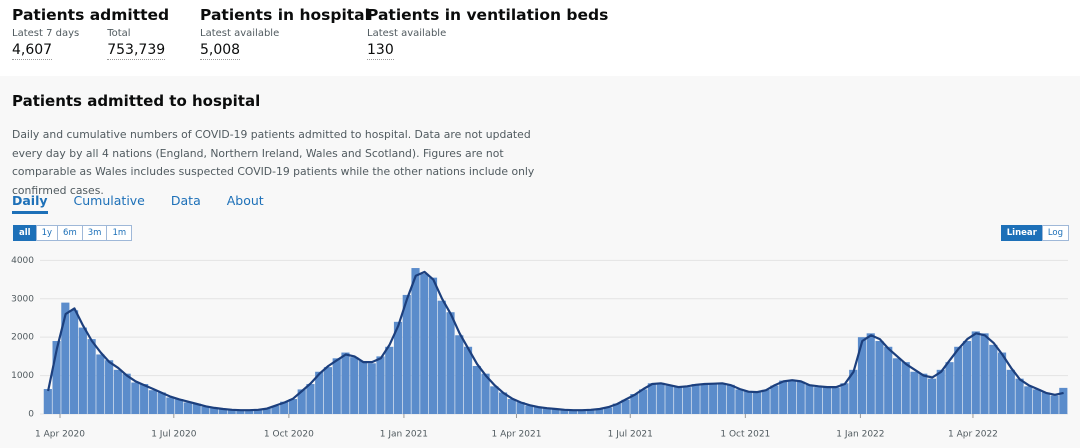 This screenshot has height=448, width=1080. What do you see at coordinates (32, 51) in the screenshot?
I see `stat-value: 4,607` at bounding box center [32, 51].